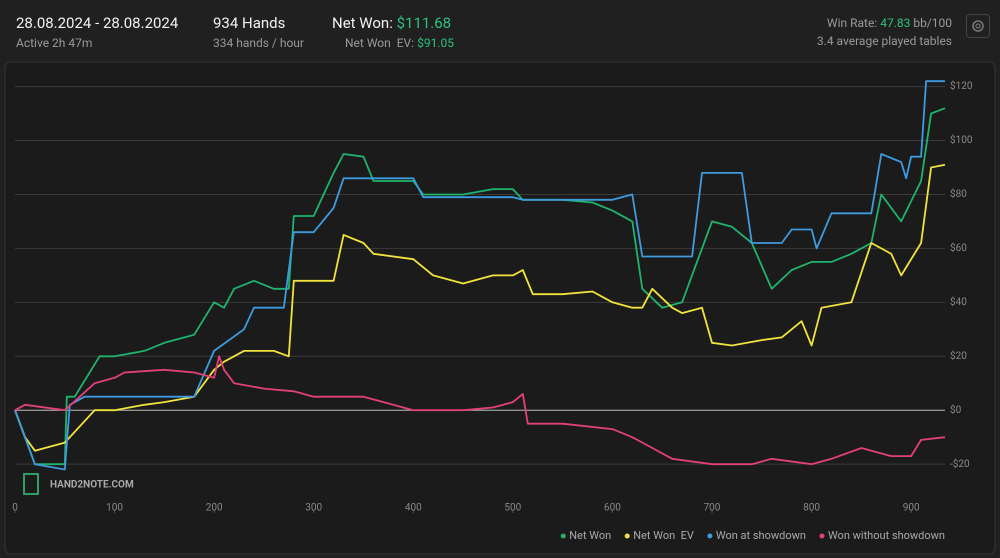 Image resolution: width=1000 pixels, height=558 pixels. I want to click on y-tick-label: $60, so click(958, 247).